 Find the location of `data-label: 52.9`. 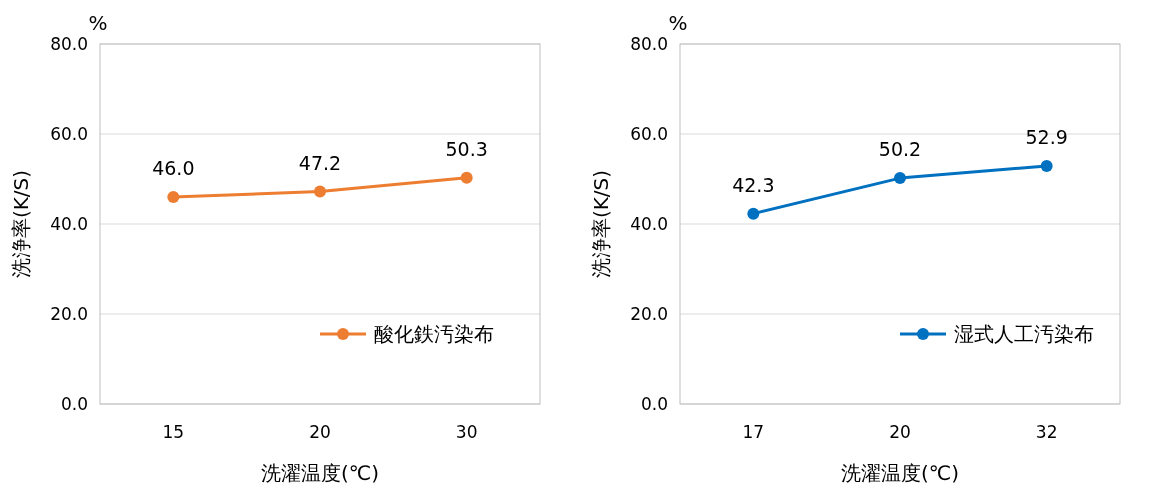

data-label: 52.9 is located at coordinates (1046, 136).